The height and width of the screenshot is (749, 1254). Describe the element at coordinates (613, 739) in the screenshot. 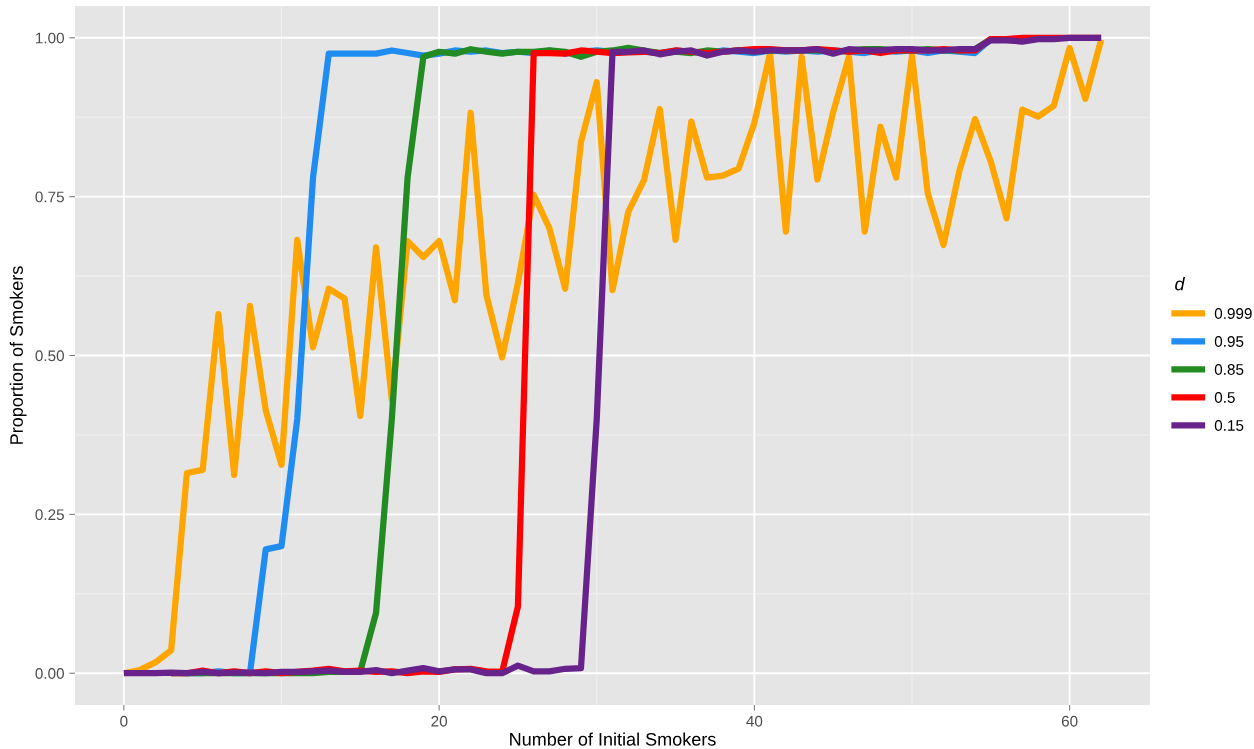

I see `x-axis-title: Number of Initial Smokers` at that location.